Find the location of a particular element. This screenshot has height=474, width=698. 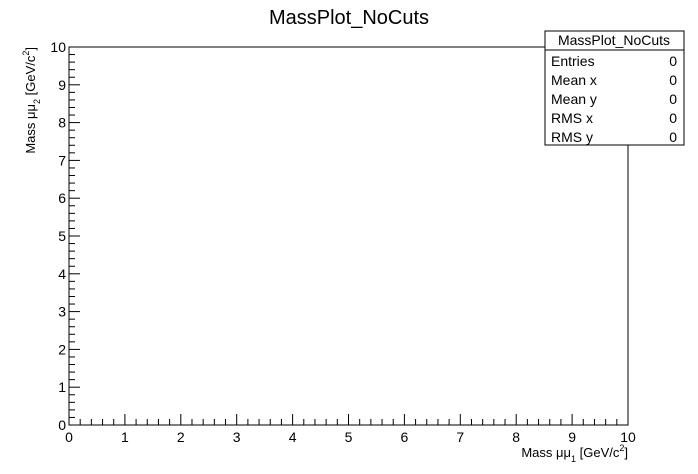

x-axis-label-sup: 2 is located at coordinates (621, 448).